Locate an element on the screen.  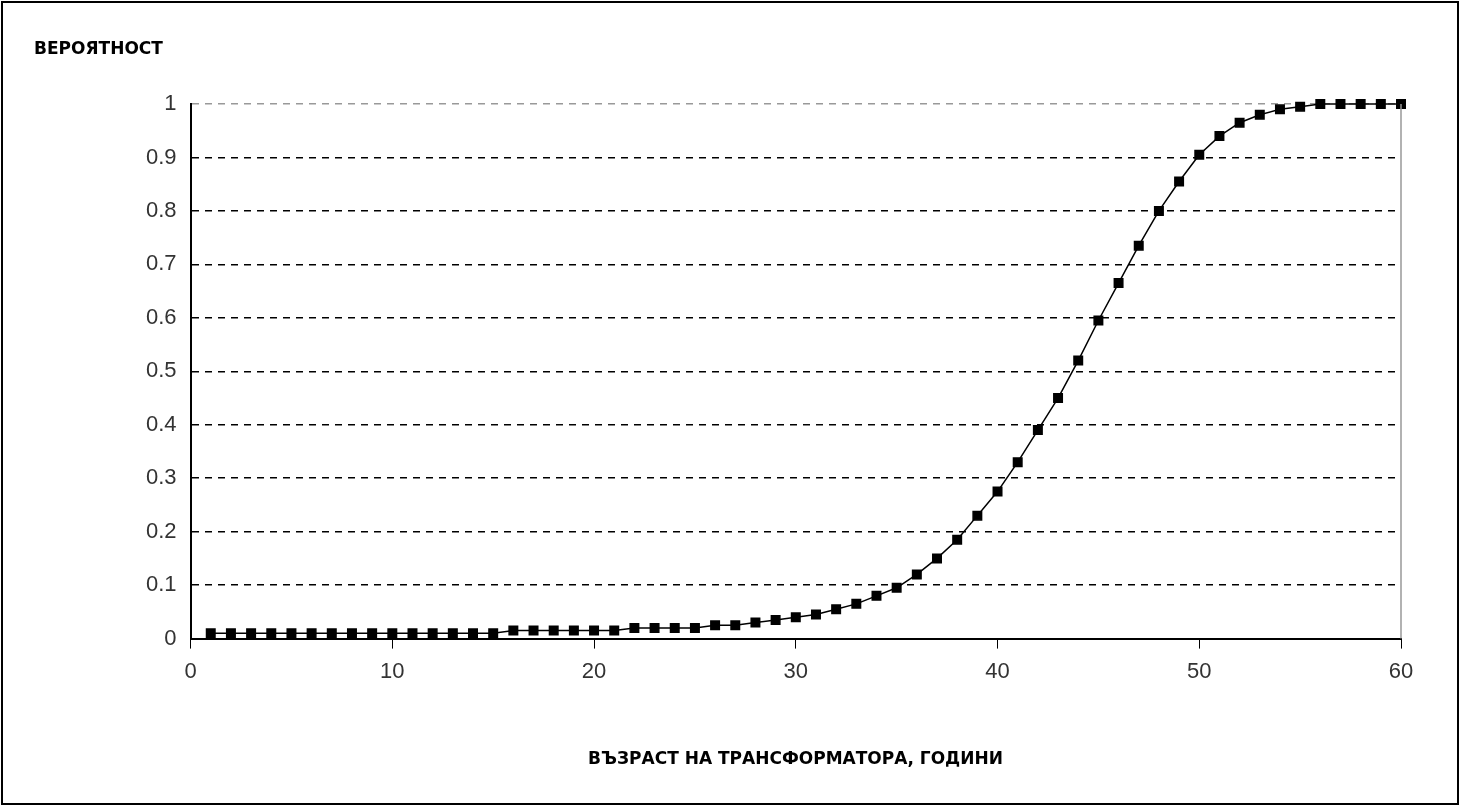
y-tick-label: 0.3 is located at coordinates (161, 477).